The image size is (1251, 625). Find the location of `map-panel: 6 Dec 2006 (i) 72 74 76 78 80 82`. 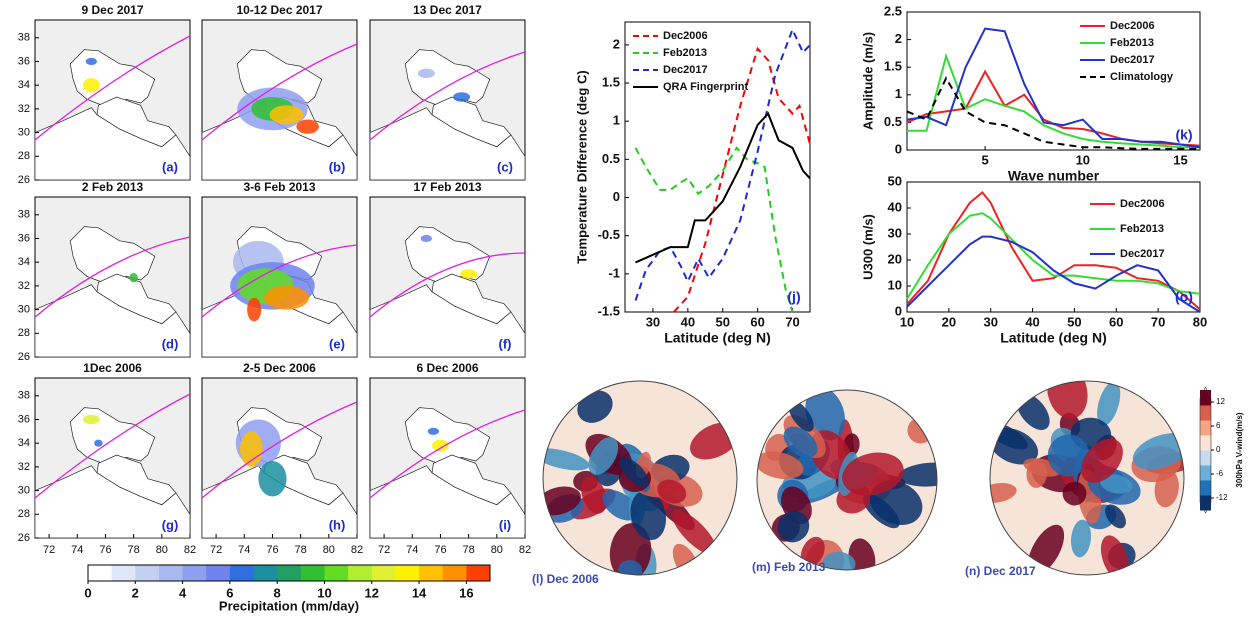

map-panel: 6 Dec 2006 (i) 72 74 76 78 80 82 is located at coordinates (450, 458).